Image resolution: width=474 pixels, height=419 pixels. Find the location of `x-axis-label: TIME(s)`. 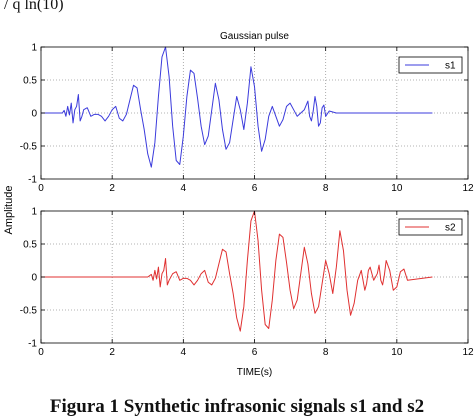

x-axis-label: TIME(s) is located at coordinates (255, 372).